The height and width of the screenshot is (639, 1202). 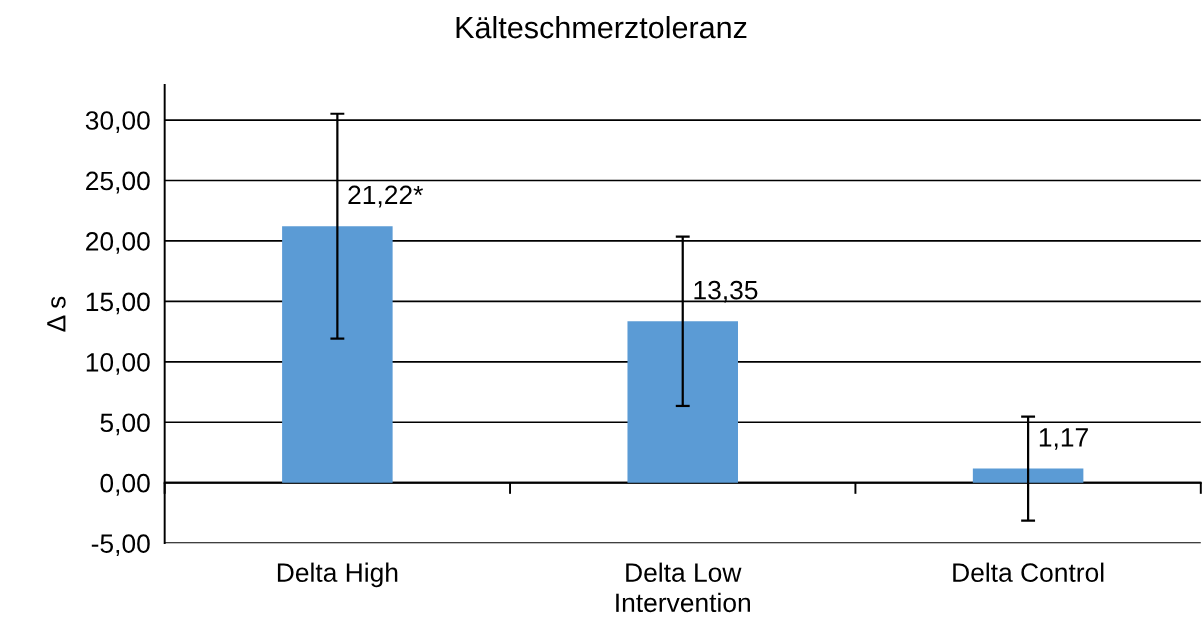 What do you see at coordinates (118, 303) in the screenshot?
I see `y-tick-label: 15,00` at bounding box center [118, 303].